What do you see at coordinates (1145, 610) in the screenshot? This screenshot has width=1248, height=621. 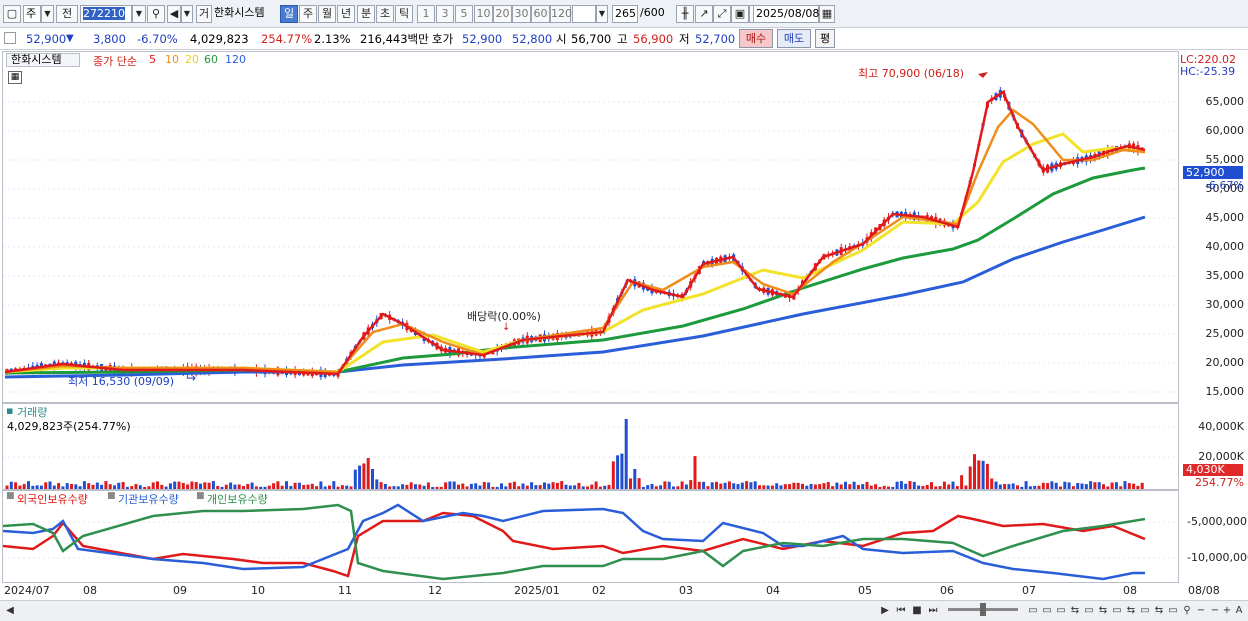 I see `chart-type-icon-9: ▭` at bounding box center [1145, 610].